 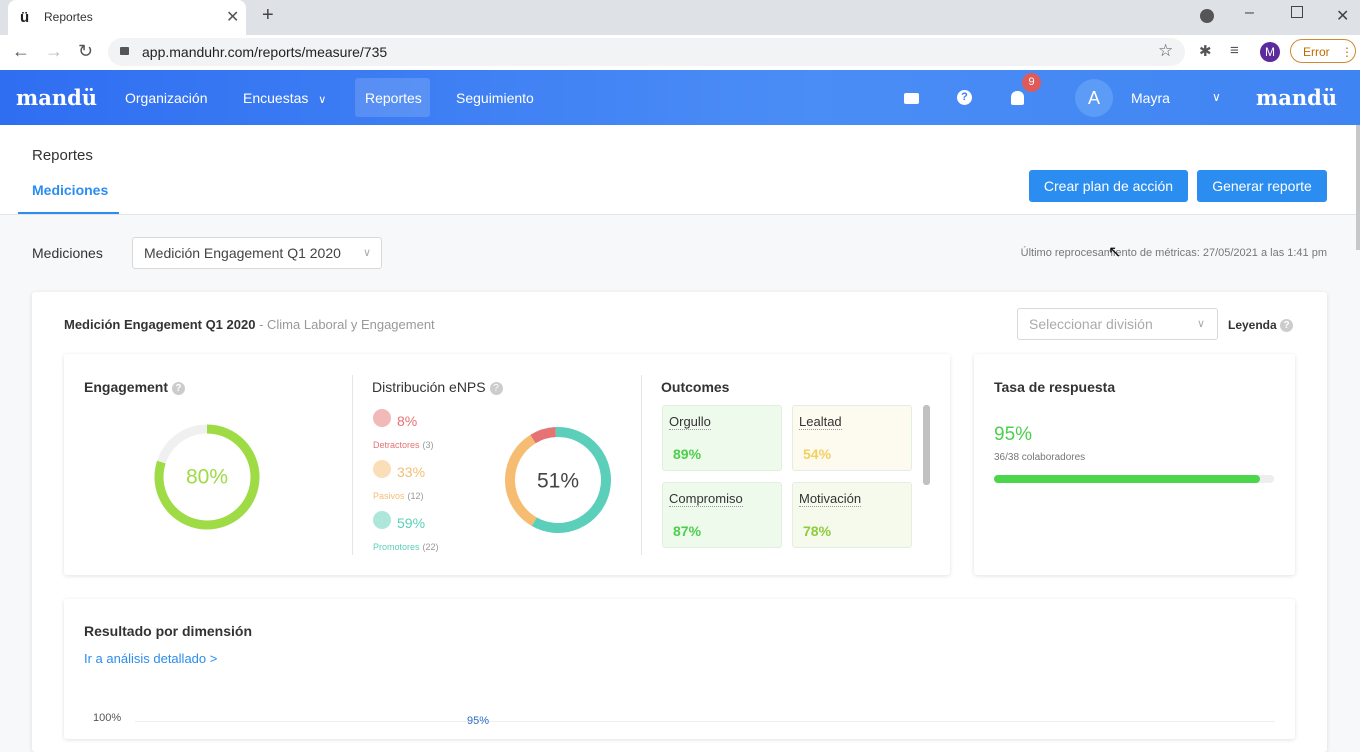 I want to click on nav-item: Reportes, so click(x=393, y=98).